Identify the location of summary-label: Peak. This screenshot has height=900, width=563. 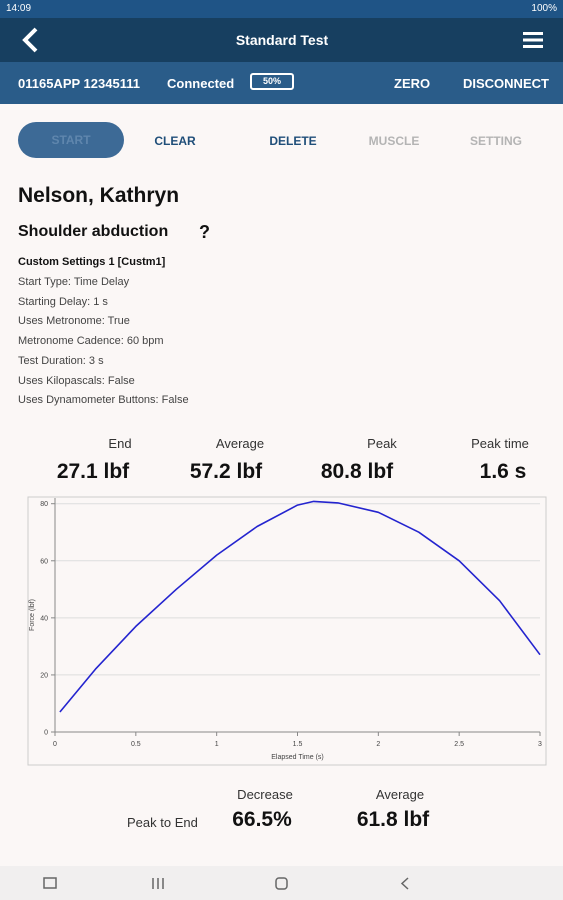
(382, 443).